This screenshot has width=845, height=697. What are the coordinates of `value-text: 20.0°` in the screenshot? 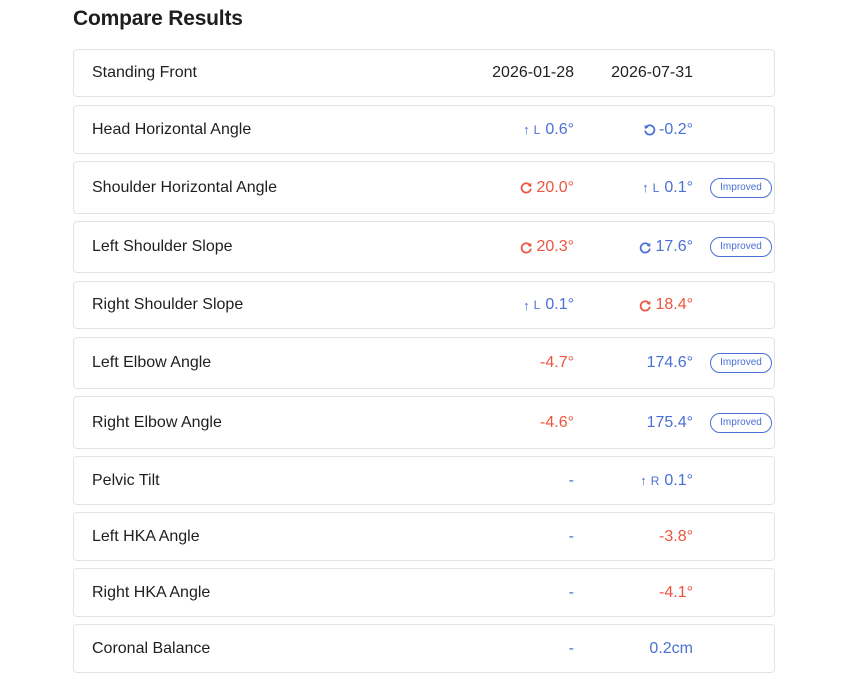 It's located at (555, 187).